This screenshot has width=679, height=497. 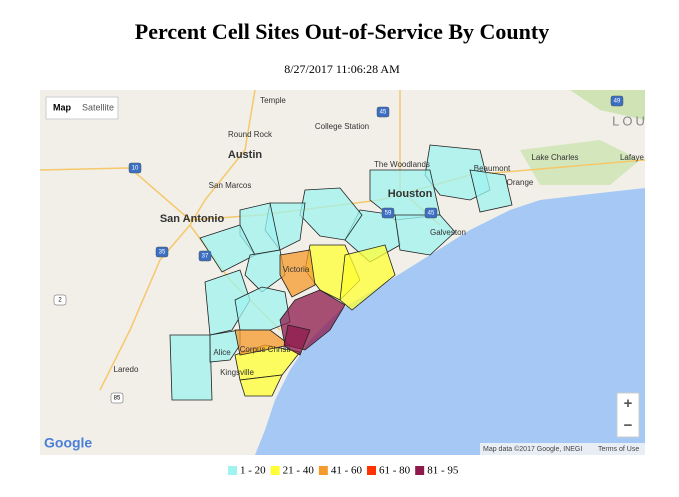 What do you see at coordinates (253, 471) in the screenshot?
I see `legend-label: 1 - 20` at bounding box center [253, 471].